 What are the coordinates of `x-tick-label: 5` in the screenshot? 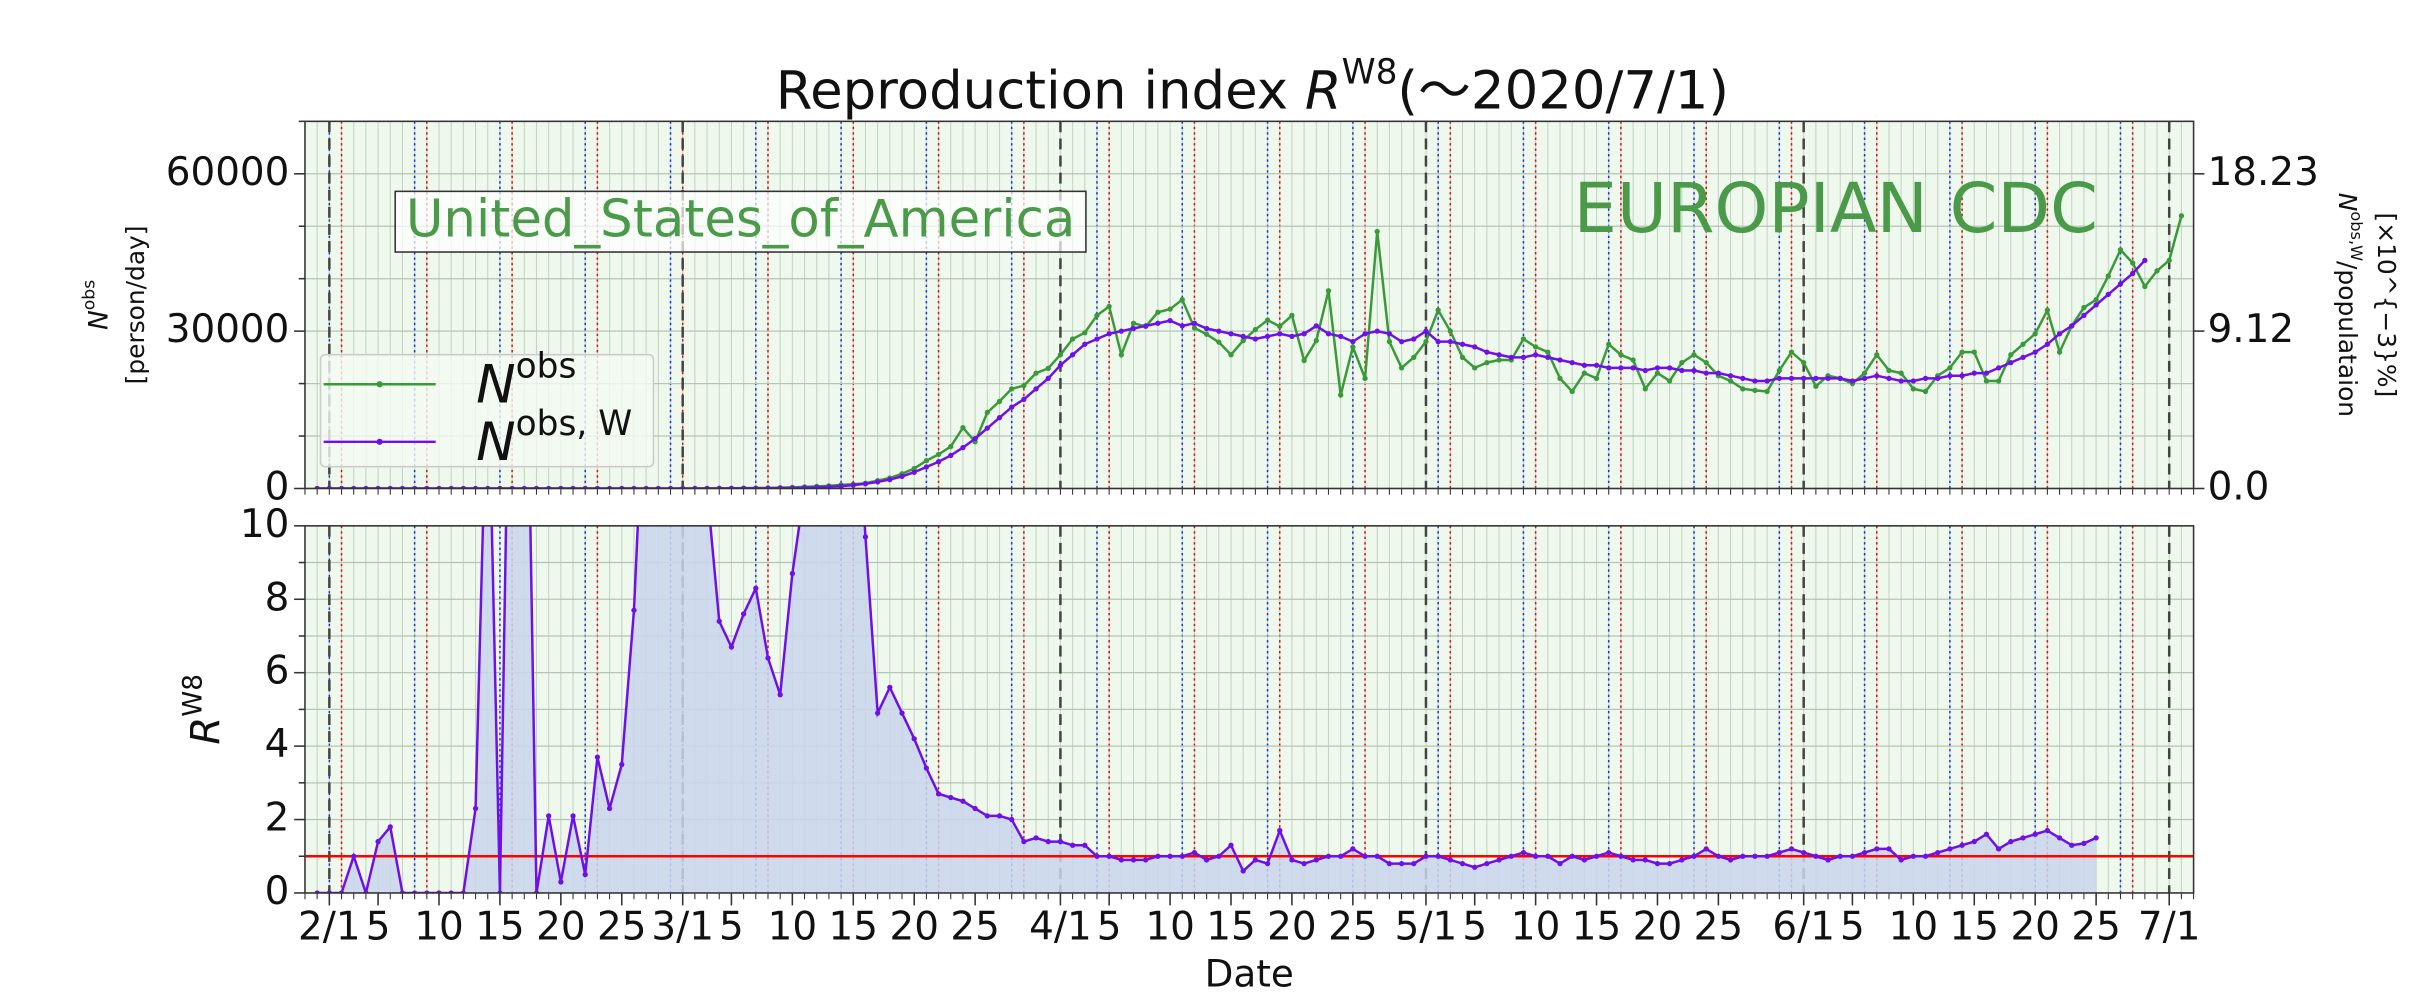 It's located at (378, 926).